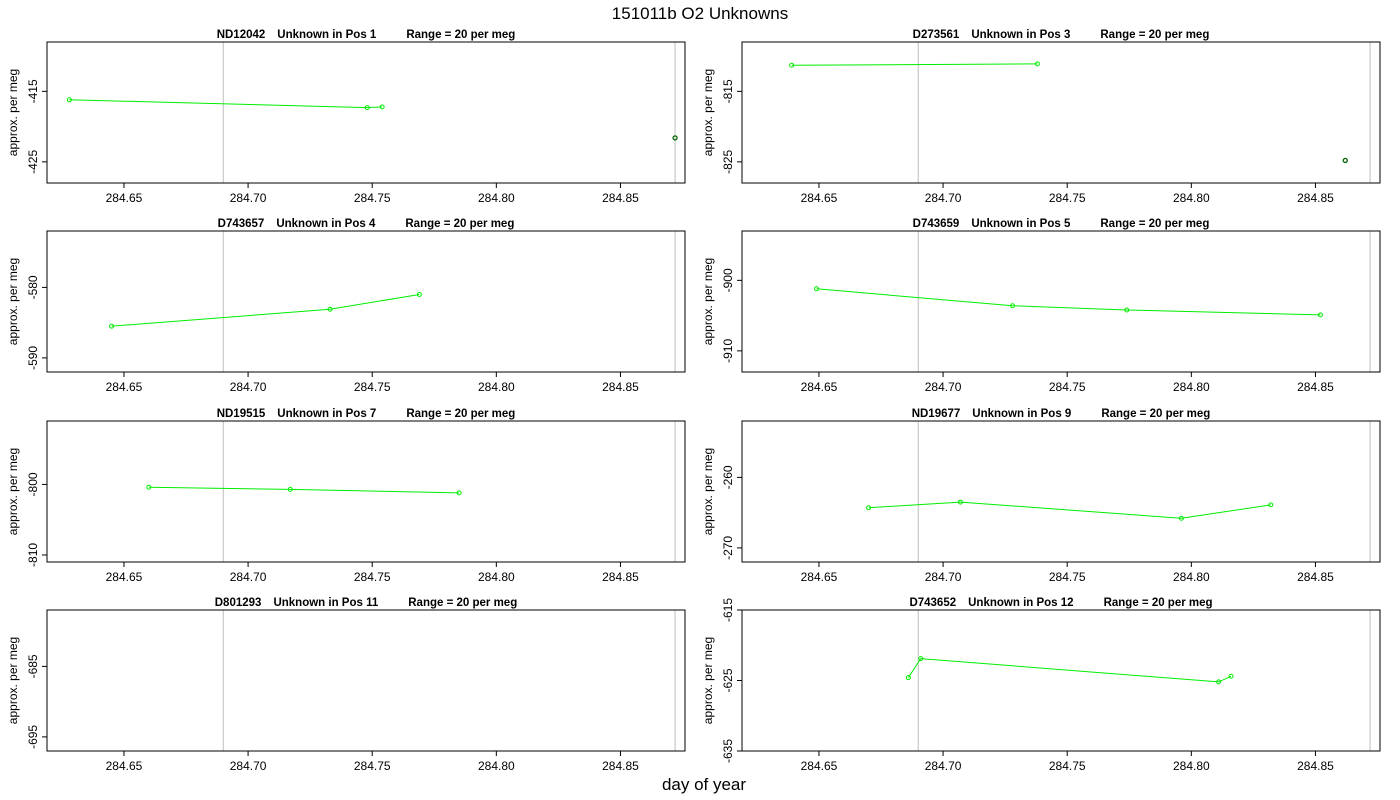 This screenshot has width=1400, height=800. I want to click on panel-title-id: D273561, so click(936, 35).